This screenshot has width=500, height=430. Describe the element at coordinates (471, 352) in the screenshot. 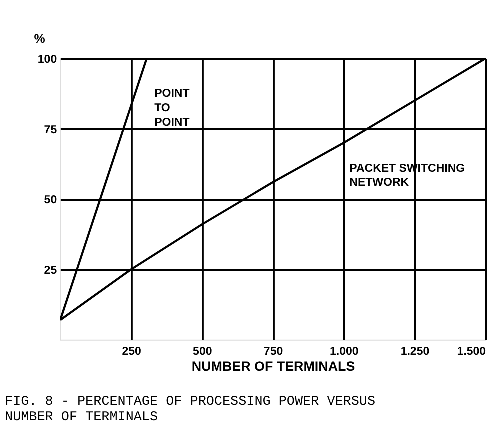

I see `x-tick-label: 1.500` at that location.